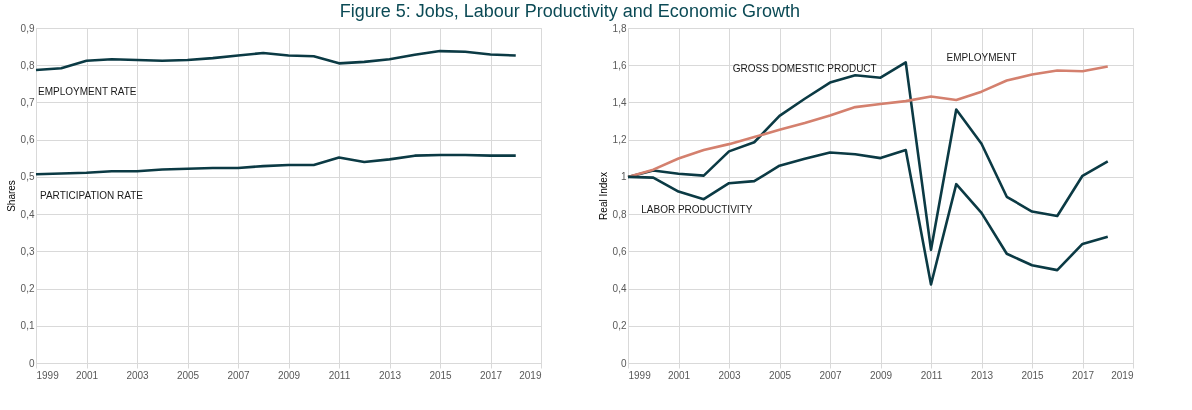 This screenshot has width=1192, height=410. I want to click on y-axis-title: Shares, so click(11, 196).